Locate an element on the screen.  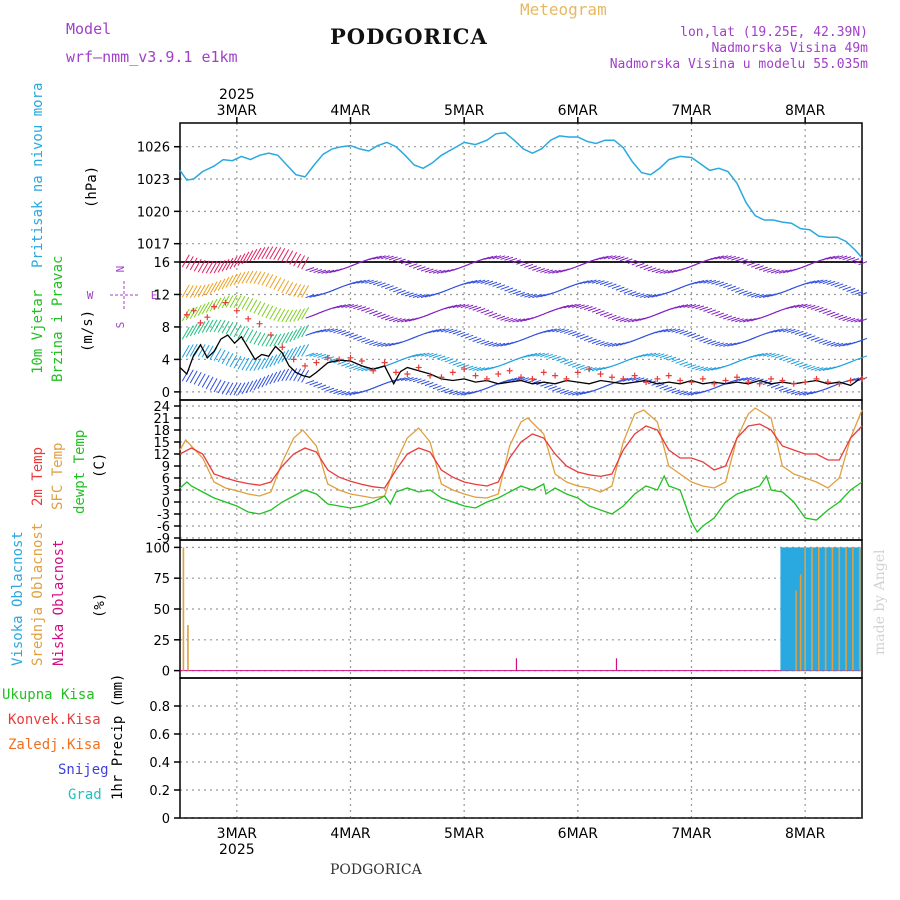
top-date-label: 6MAR is located at coordinates (578, 111).